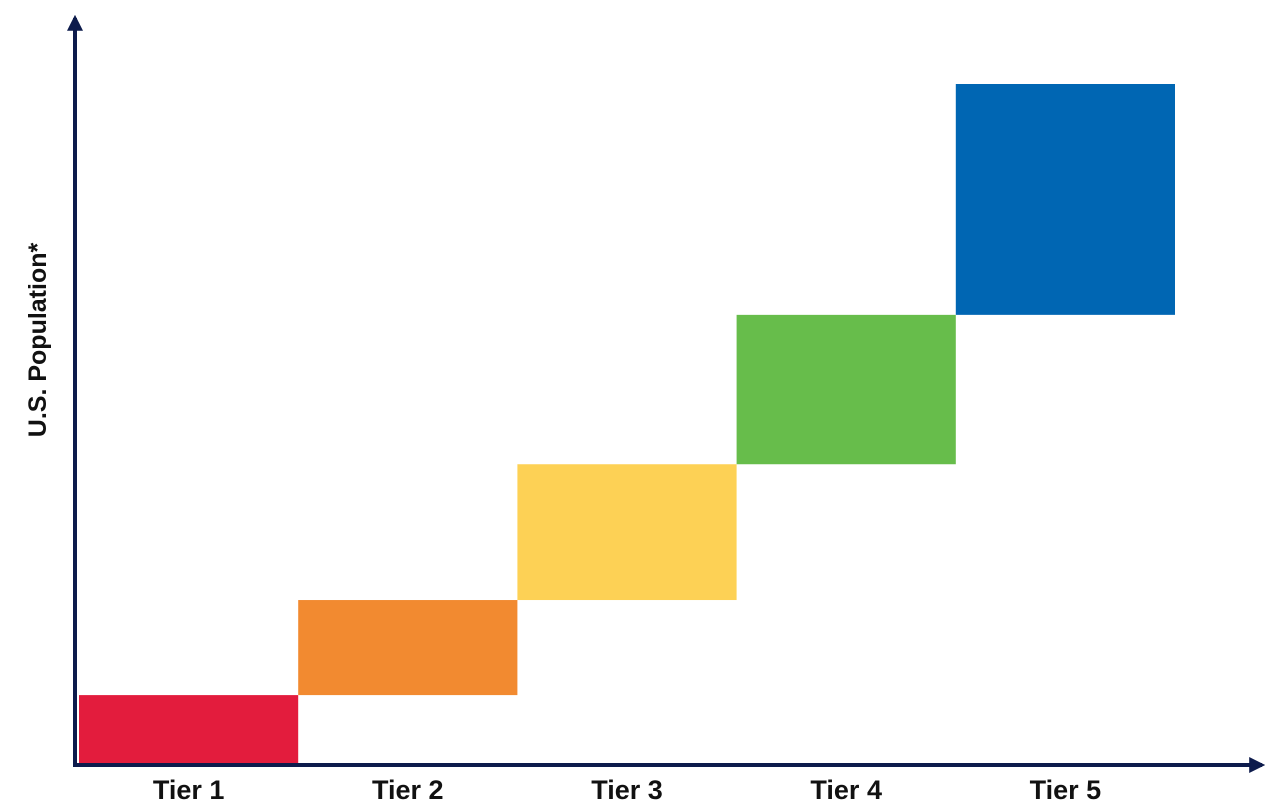  I want to click on x-tick-labels: Tier 1 Tier 2 Tier 3 Tier 4 Tier 5, so click(627, 790).